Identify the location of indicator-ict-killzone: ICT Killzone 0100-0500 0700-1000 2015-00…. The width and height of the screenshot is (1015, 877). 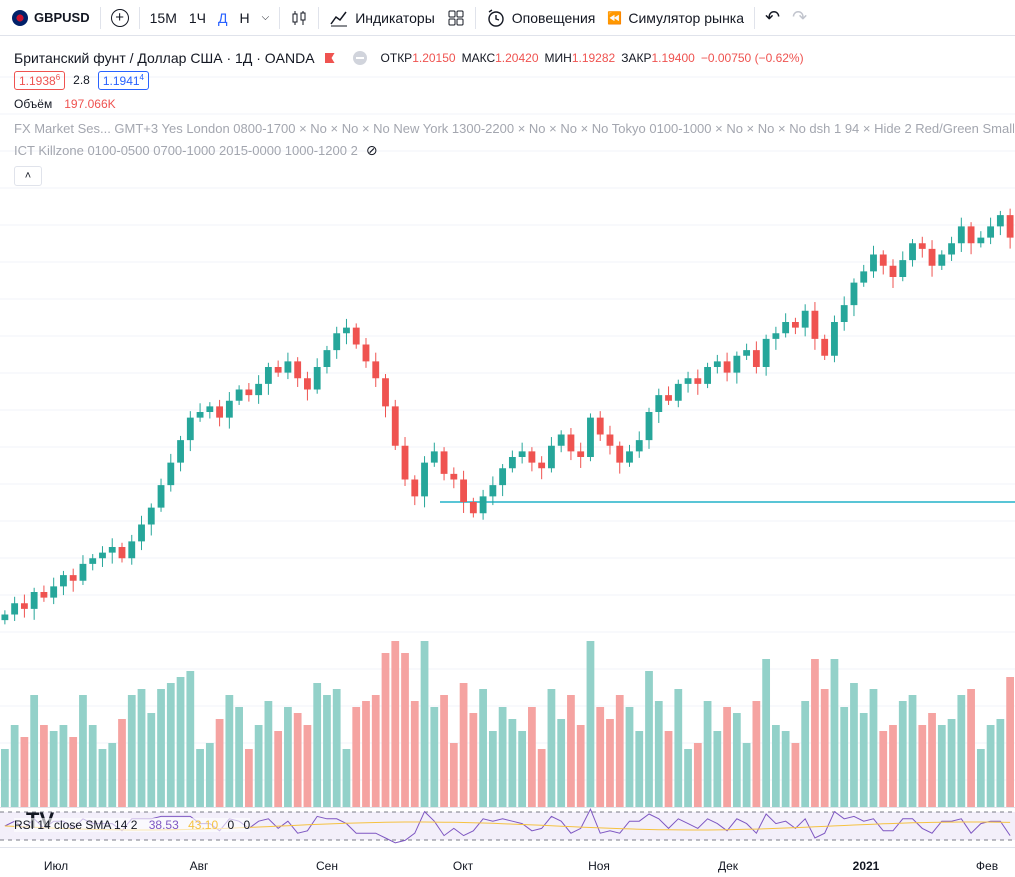
(196, 149).